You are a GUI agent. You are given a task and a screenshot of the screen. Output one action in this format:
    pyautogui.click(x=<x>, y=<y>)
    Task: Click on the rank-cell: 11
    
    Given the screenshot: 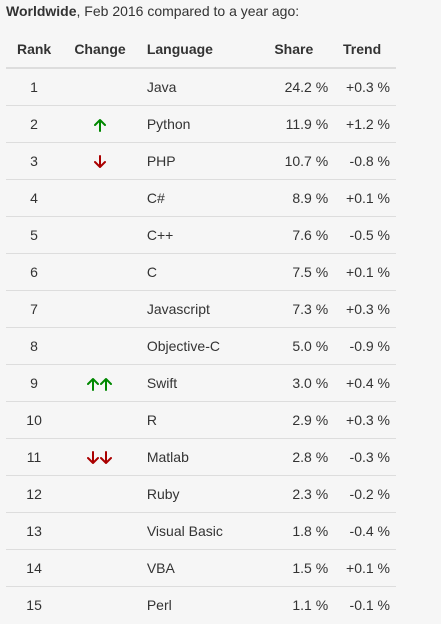 What is the action you would take?
    pyautogui.click(x=34, y=457)
    